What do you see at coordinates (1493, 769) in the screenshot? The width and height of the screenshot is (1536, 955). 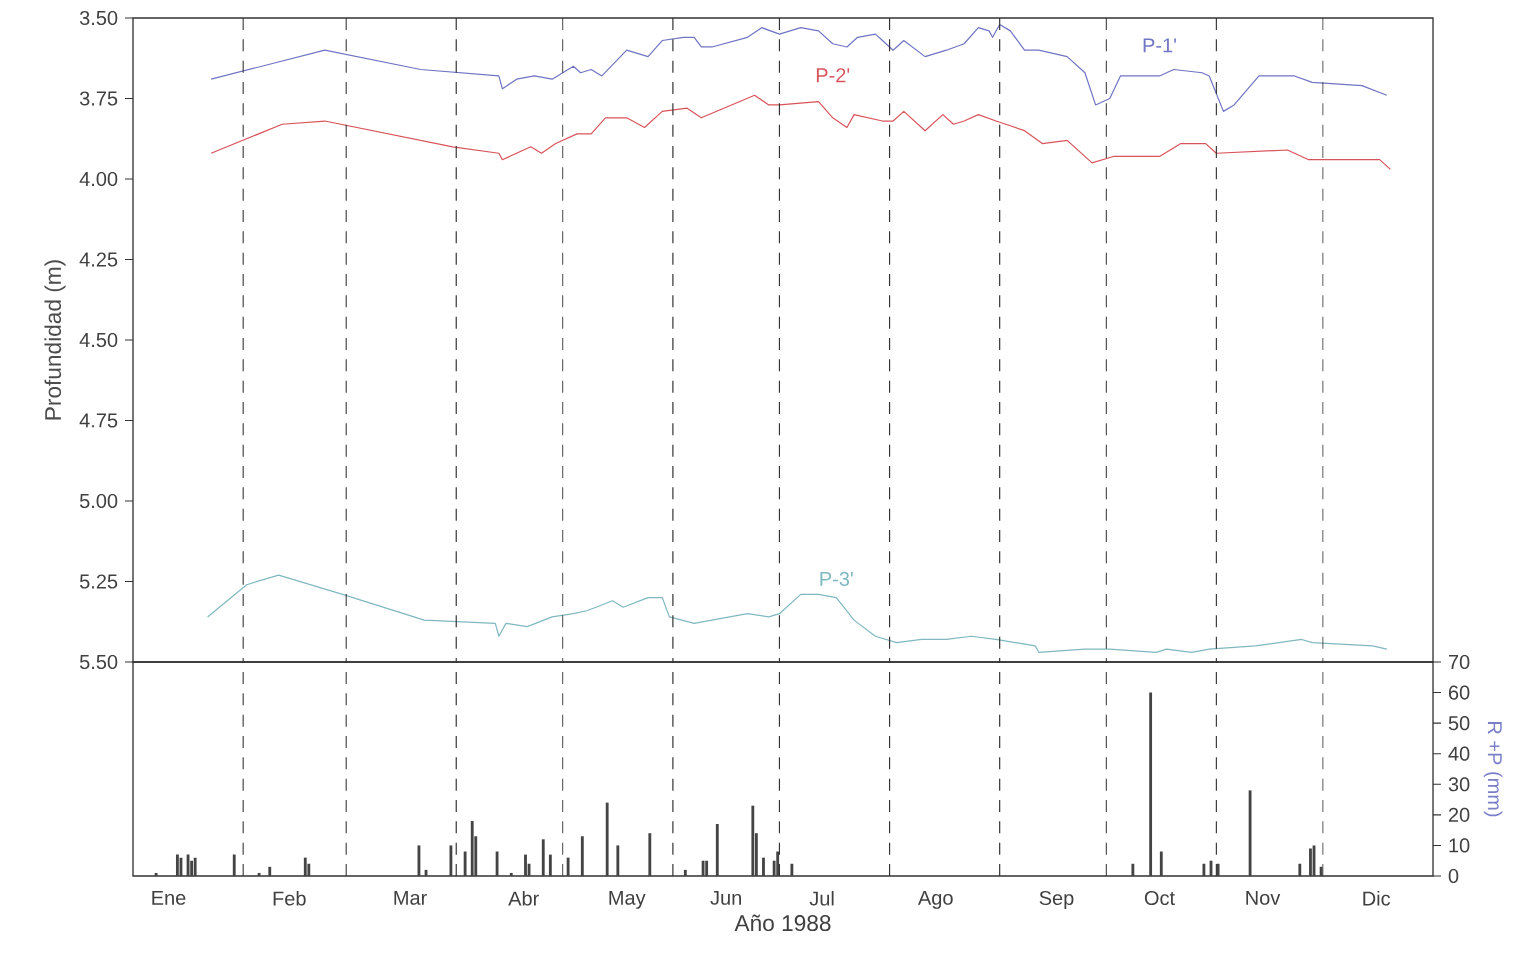 I see `y2-axis-title: R +P (mm)` at bounding box center [1493, 769].